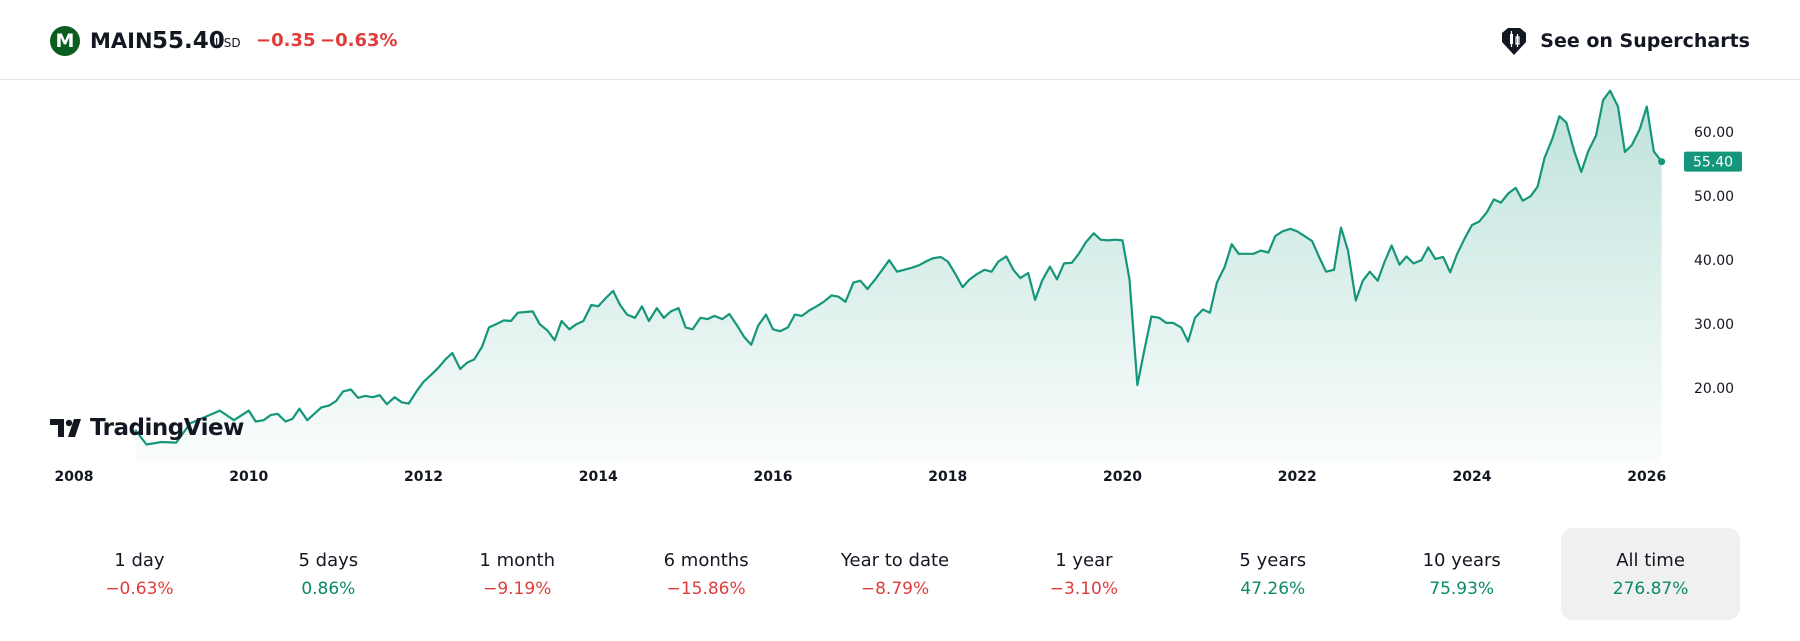 Image resolution: width=1800 pixels, height=641 pixels. What do you see at coordinates (861, 477) in the screenshot?
I see `x-axis: 2008 2010 2012 2014 2016 2018 2020 2022 2024 2026` at bounding box center [861, 477].